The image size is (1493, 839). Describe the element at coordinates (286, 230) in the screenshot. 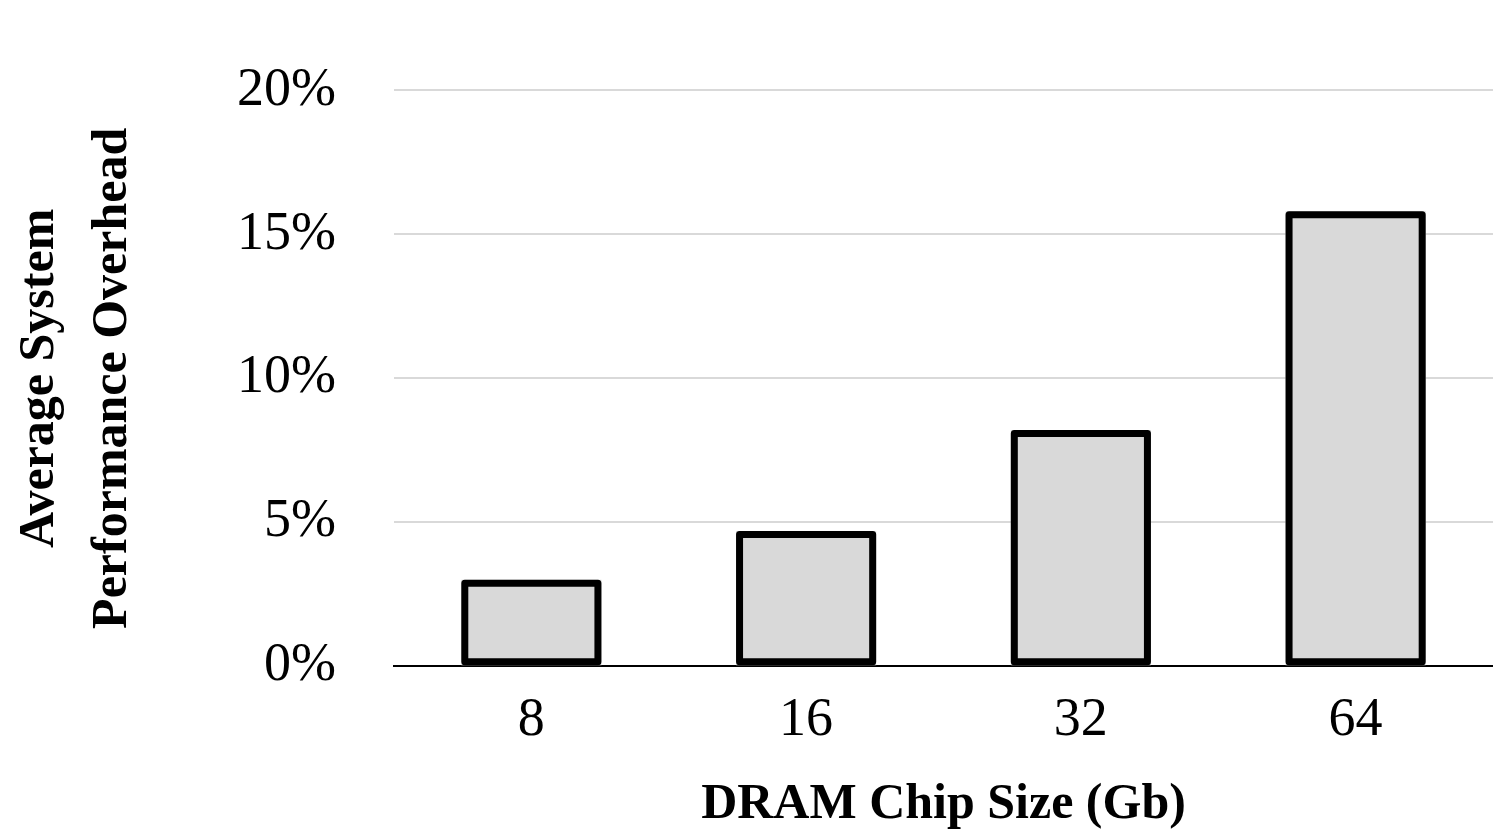

I see `y-tick-label: 15%` at that location.